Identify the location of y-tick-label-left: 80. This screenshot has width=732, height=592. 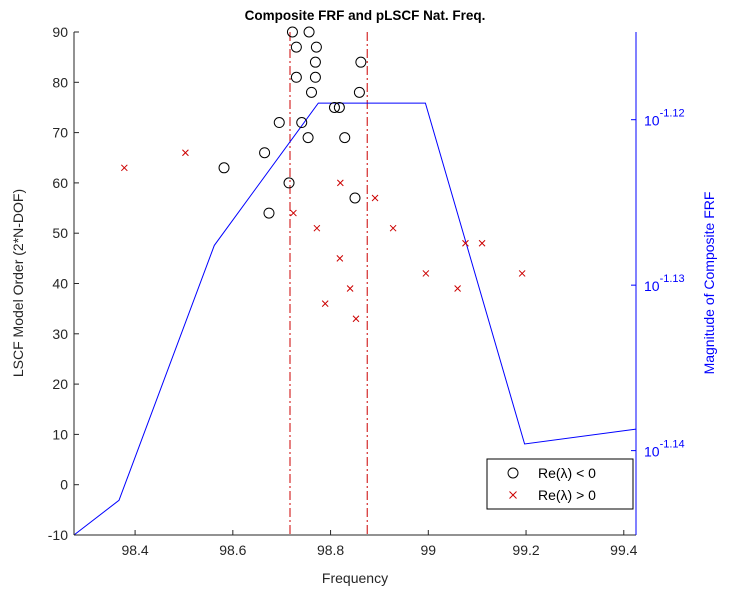
(60, 82).